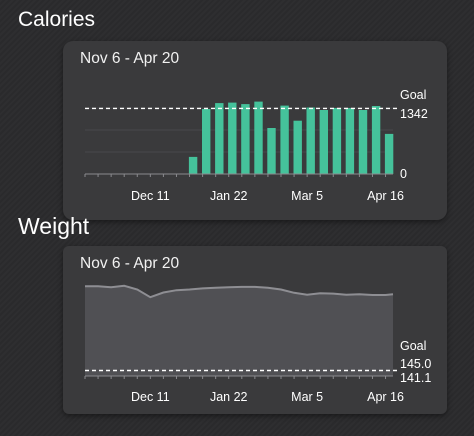  Describe the element at coordinates (415, 364) in the screenshot. I see `weight-goal-value: 145.0` at that location.